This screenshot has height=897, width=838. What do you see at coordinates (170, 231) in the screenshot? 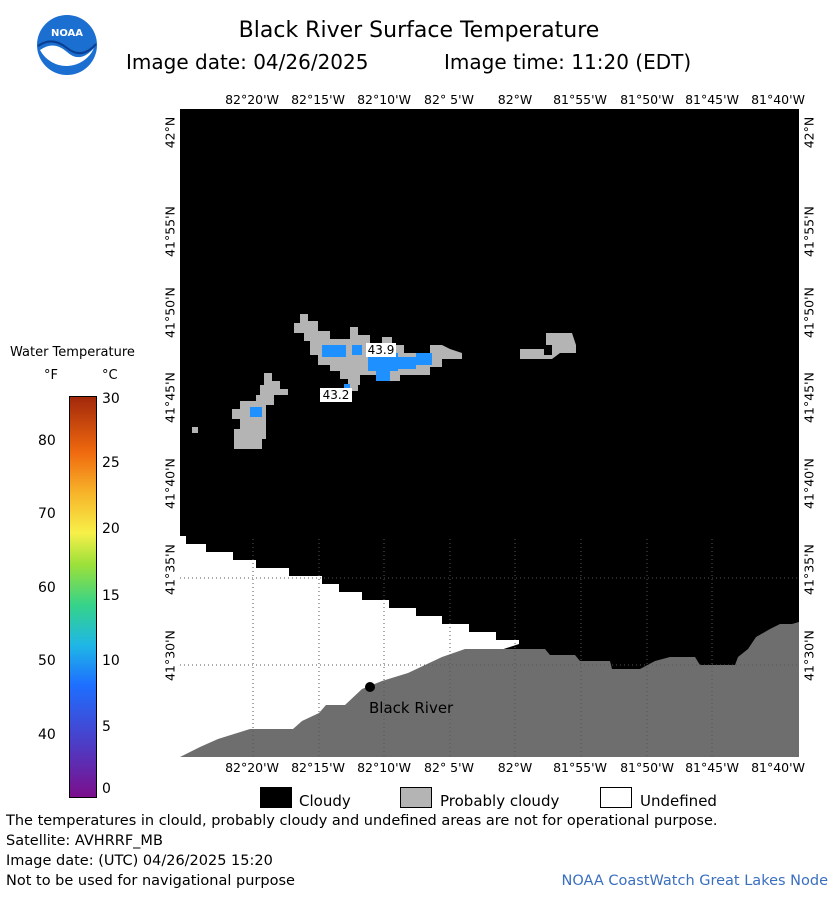
I see `lat-label-left: 41°55'N` at bounding box center [170, 231].